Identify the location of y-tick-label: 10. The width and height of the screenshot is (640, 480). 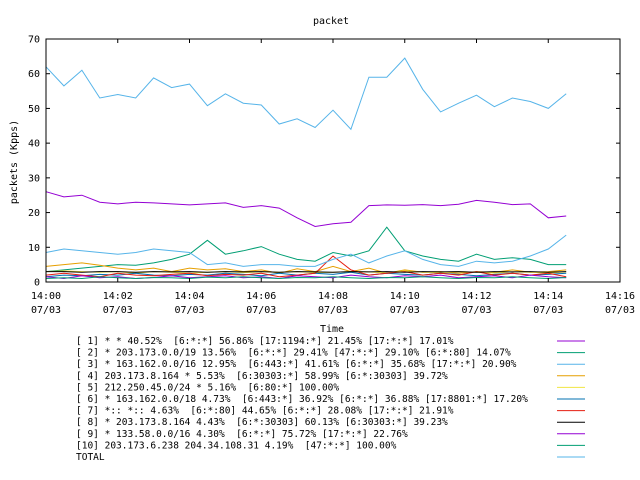
(34, 248).